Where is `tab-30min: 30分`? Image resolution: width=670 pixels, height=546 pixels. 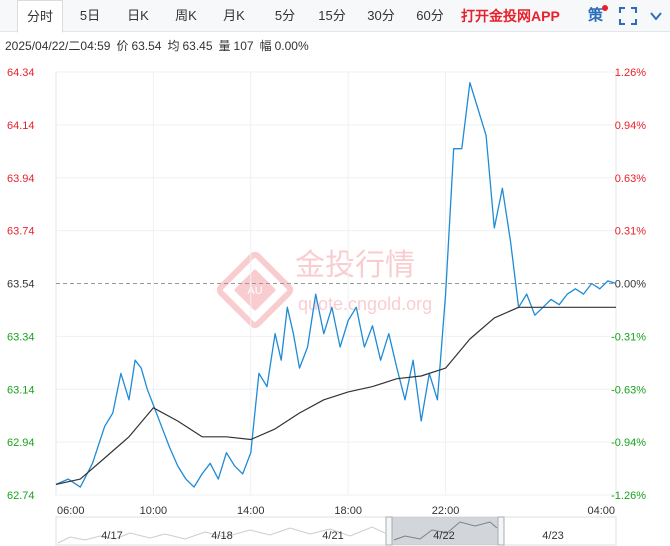 tab-30min: 30分 is located at coordinates (381, 15).